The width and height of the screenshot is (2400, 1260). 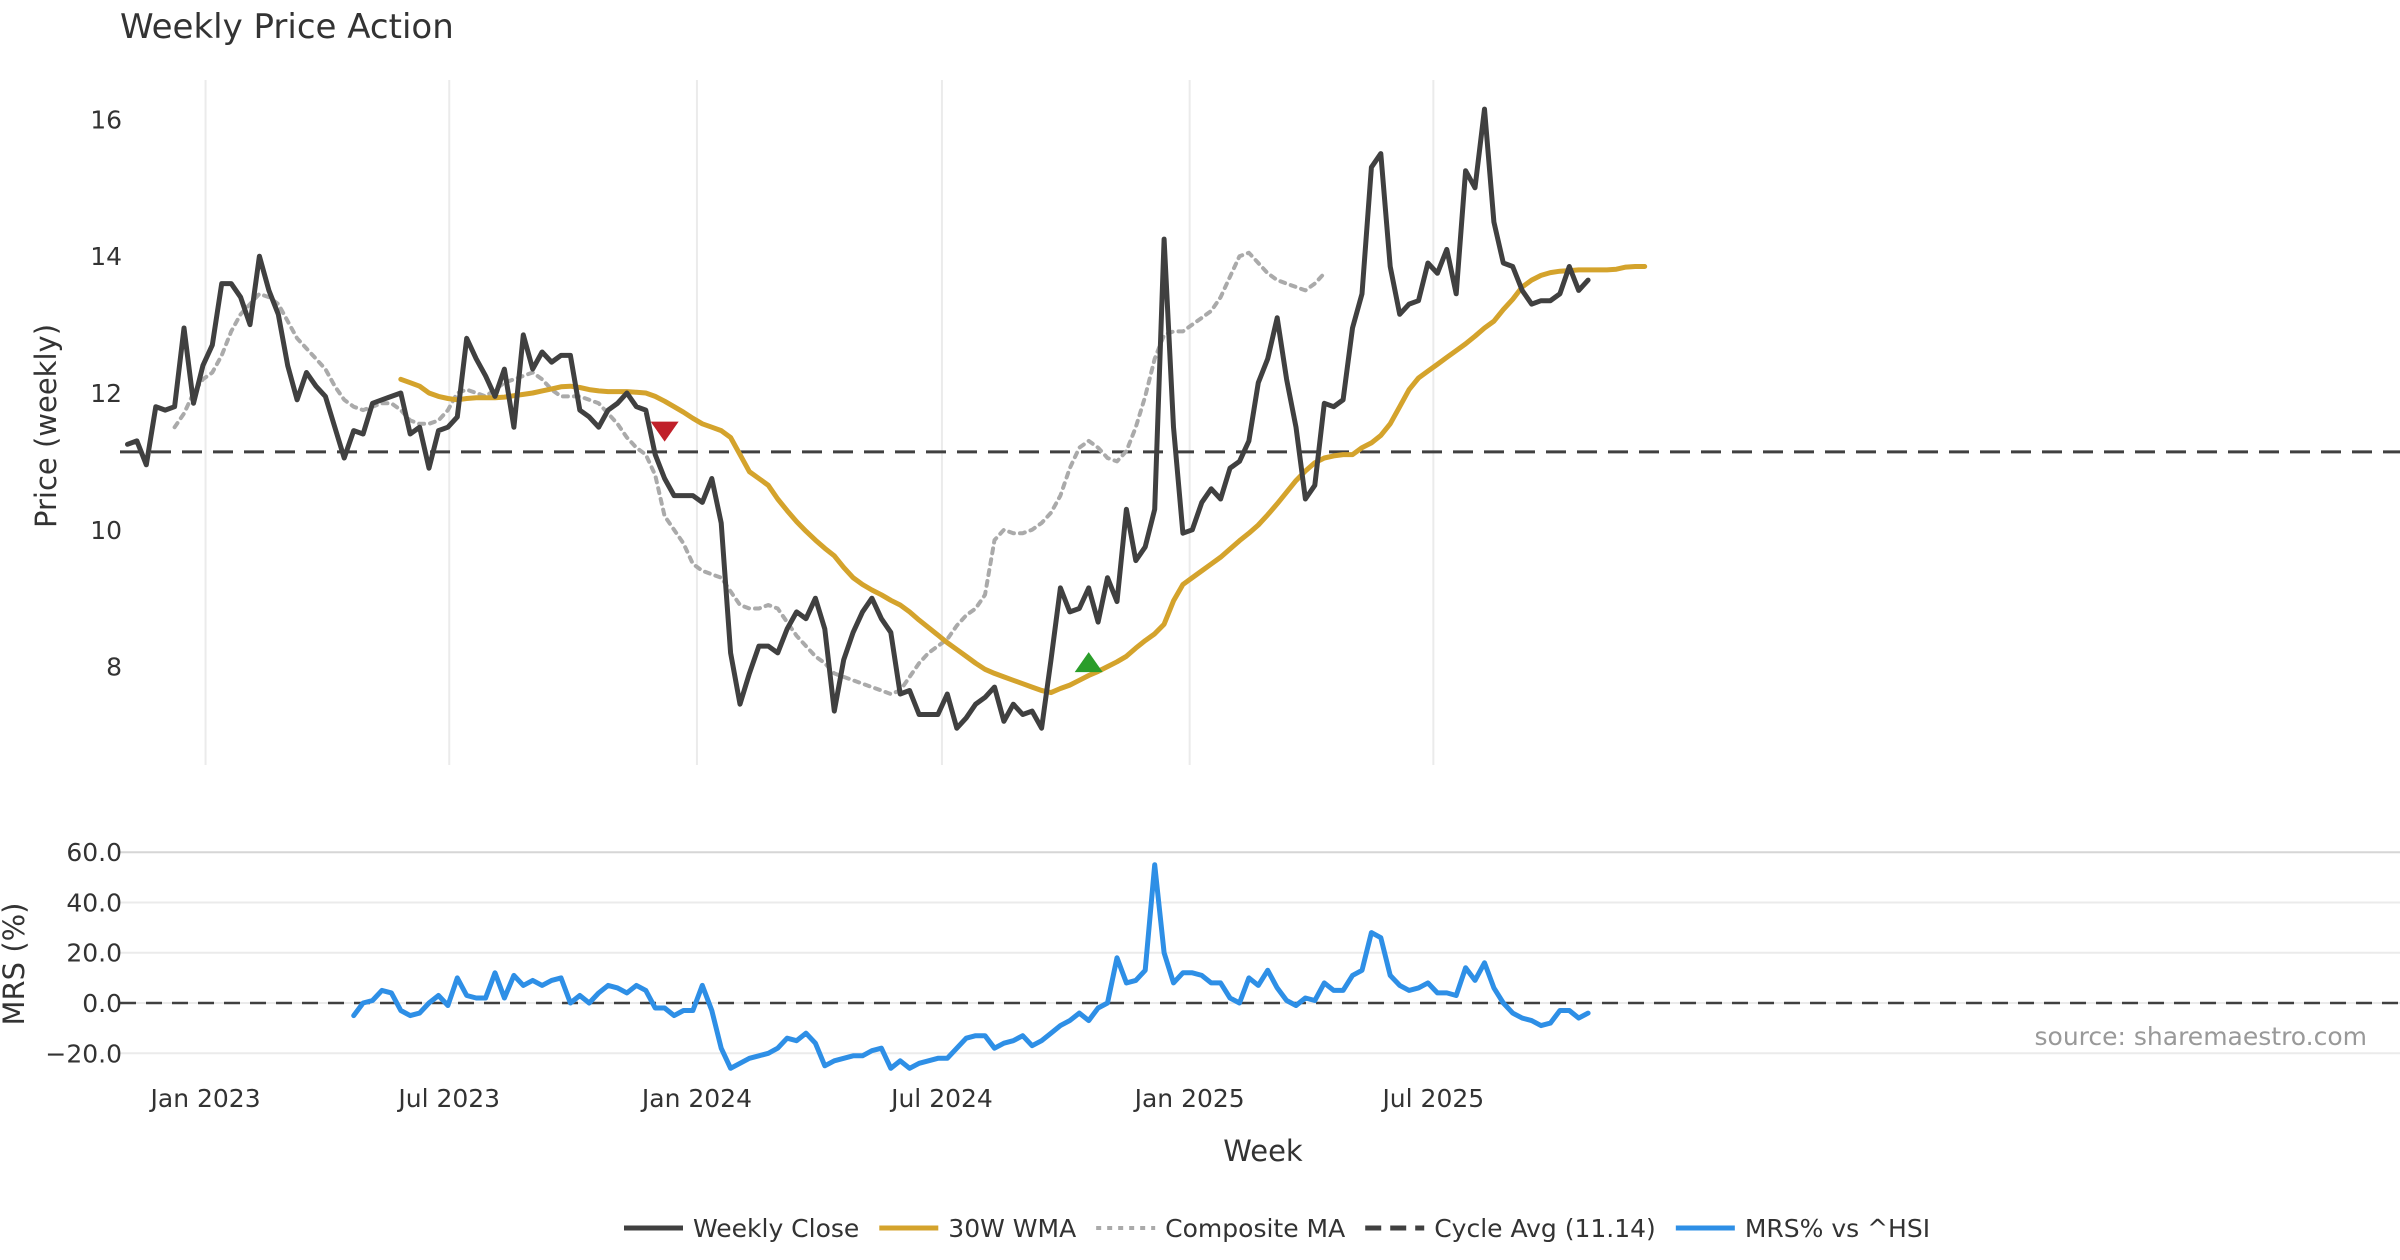 I want to click on chart-title: Weekly Price Action, so click(x=287, y=27).